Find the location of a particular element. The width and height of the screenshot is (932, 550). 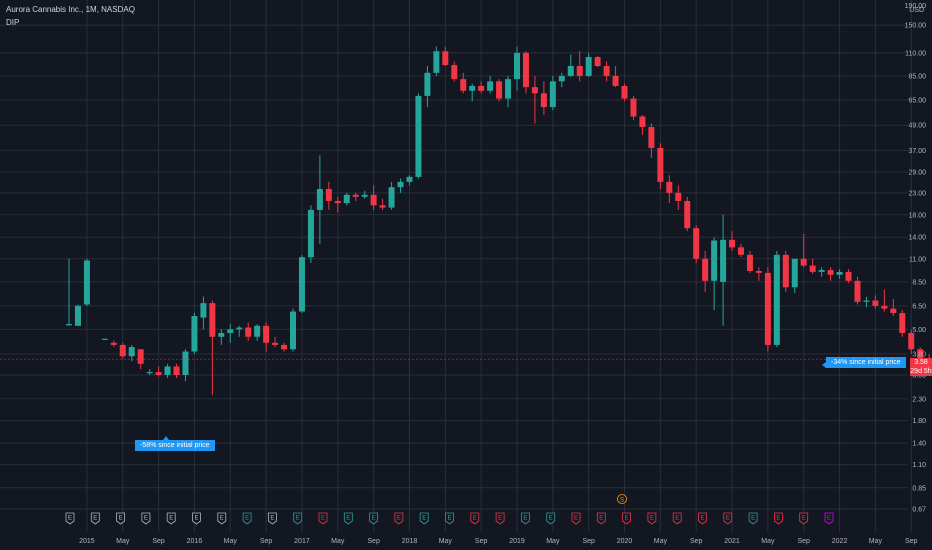

note-low-drawdown: -58% since initial price is located at coordinates (175, 445).